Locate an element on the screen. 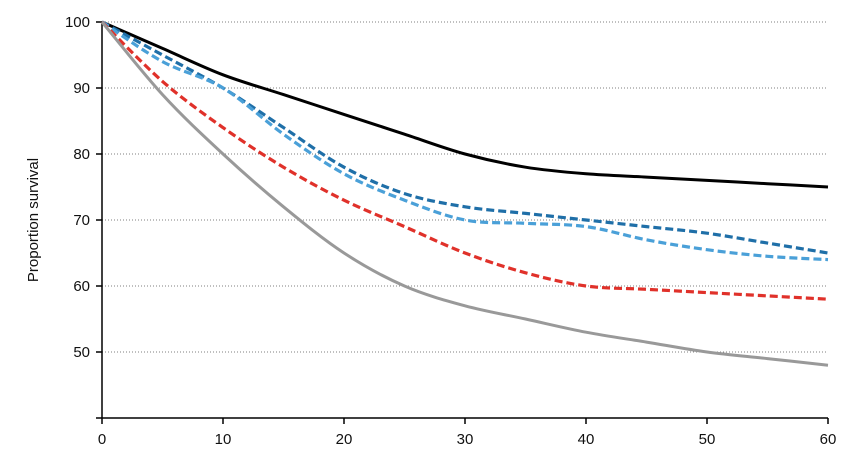 The image size is (850, 463). x-tick-label-30: 30 is located at coordinates (465, 439).